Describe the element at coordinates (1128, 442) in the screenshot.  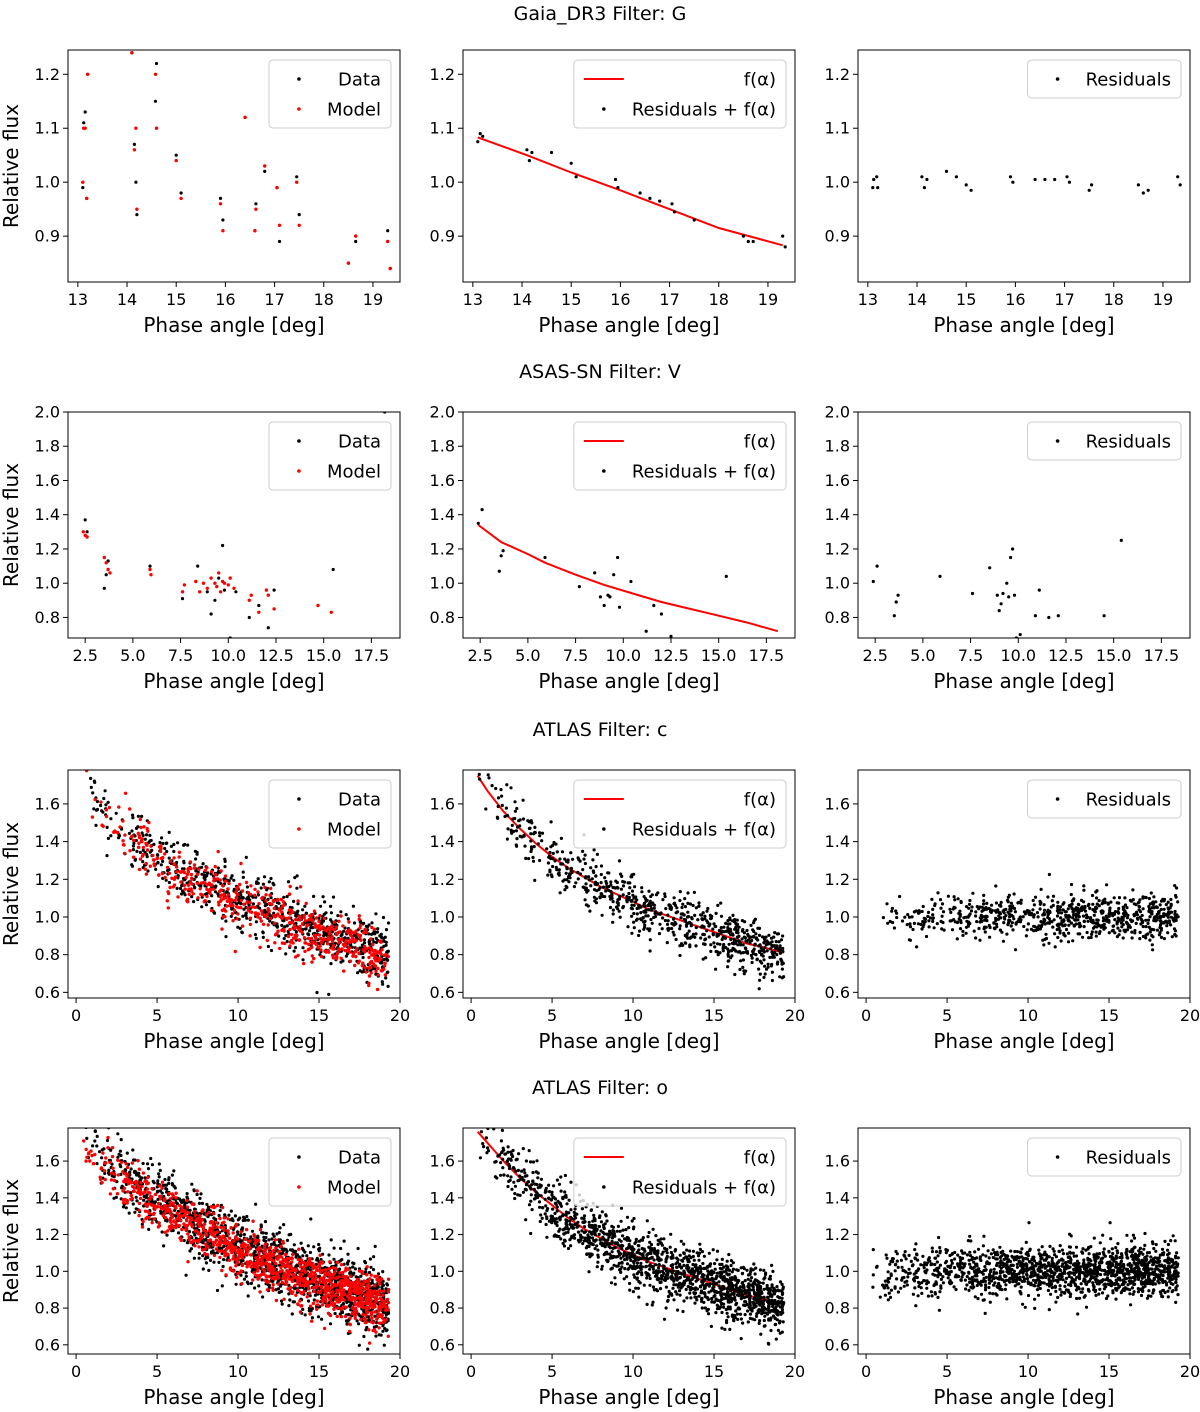
I see `legend-label: Residuals` at that location.